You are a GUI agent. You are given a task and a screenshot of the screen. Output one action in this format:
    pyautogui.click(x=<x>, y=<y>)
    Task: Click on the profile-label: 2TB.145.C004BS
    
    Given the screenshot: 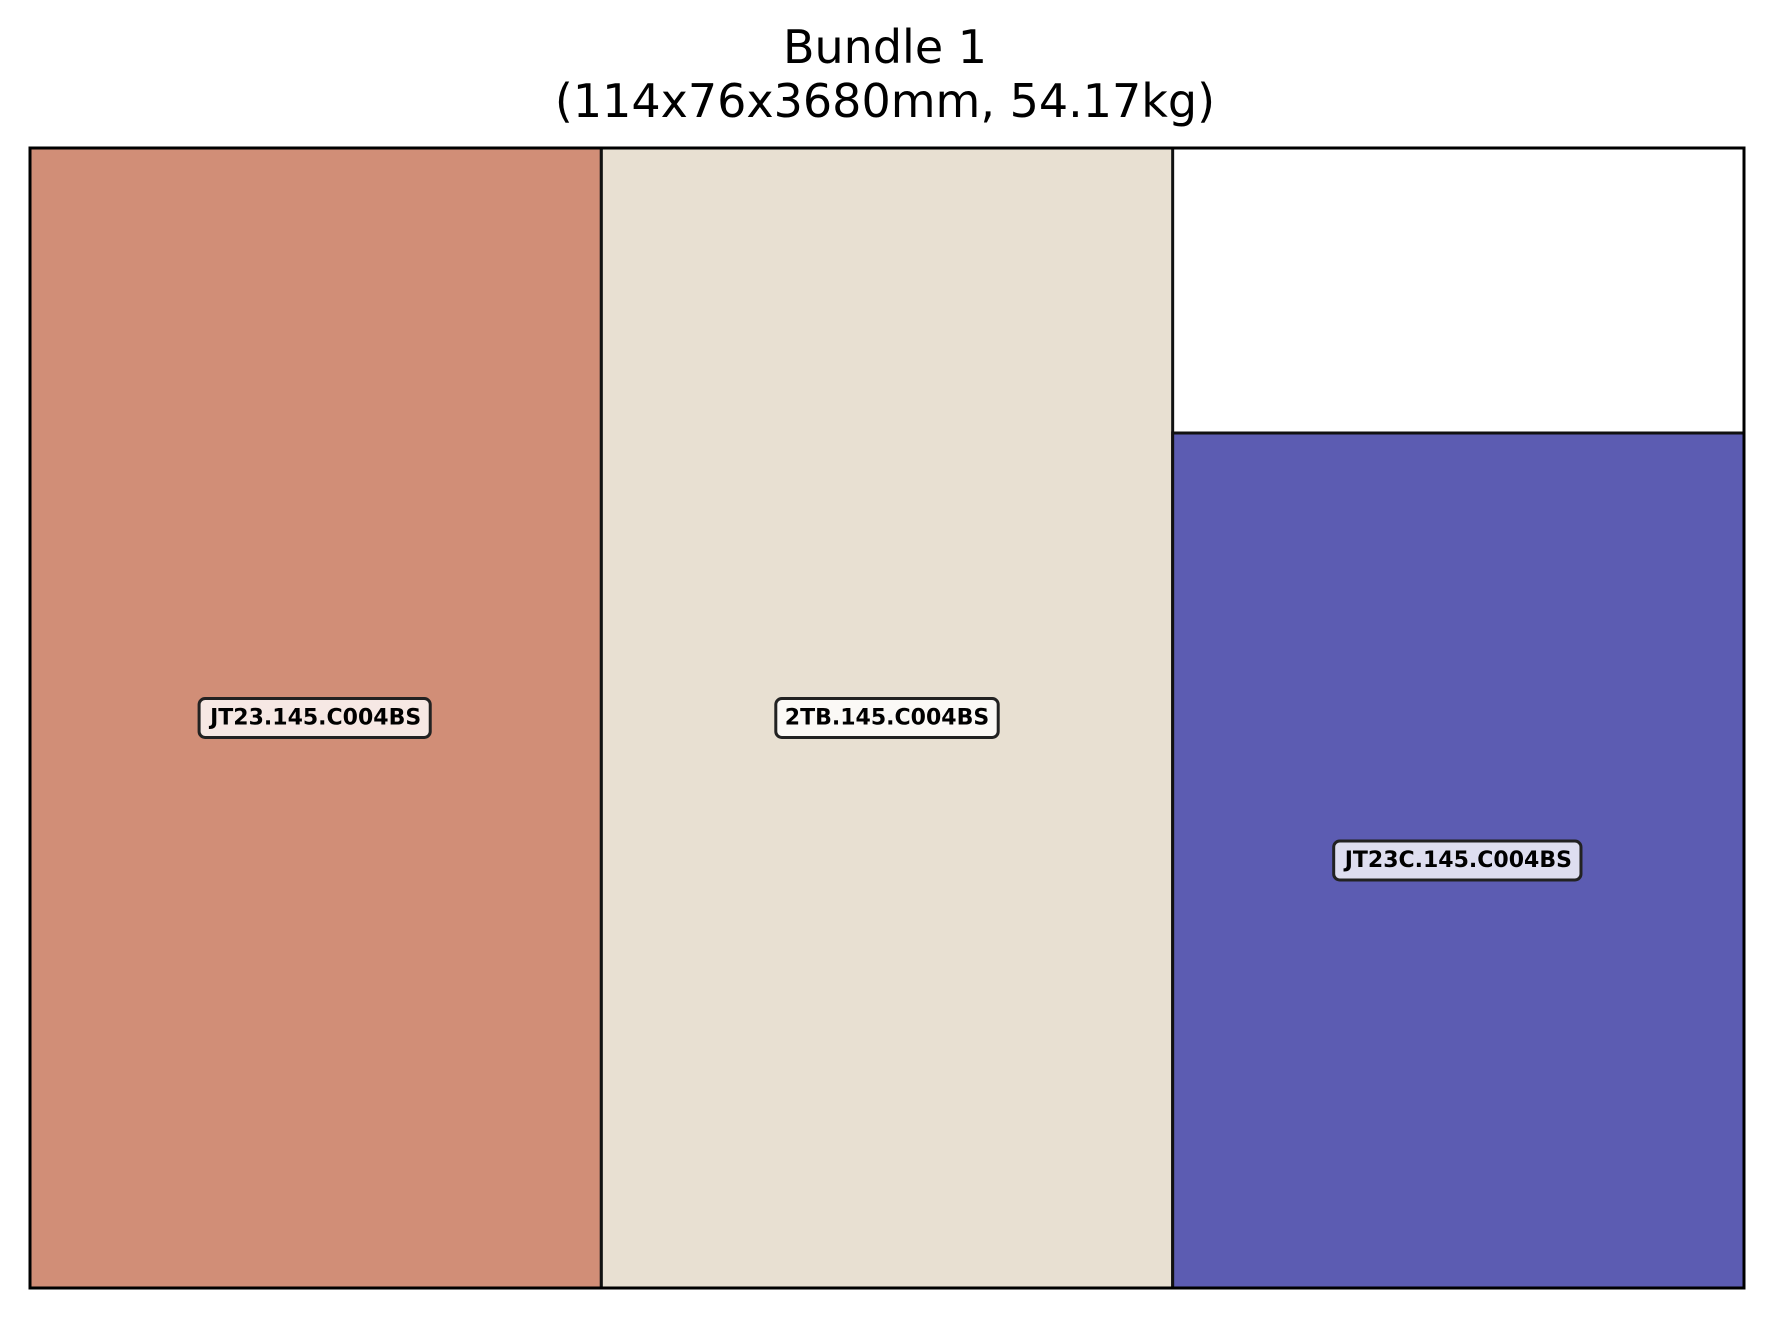 What is the action you would take?
    pyautogui.click(x=887, y=718)
    